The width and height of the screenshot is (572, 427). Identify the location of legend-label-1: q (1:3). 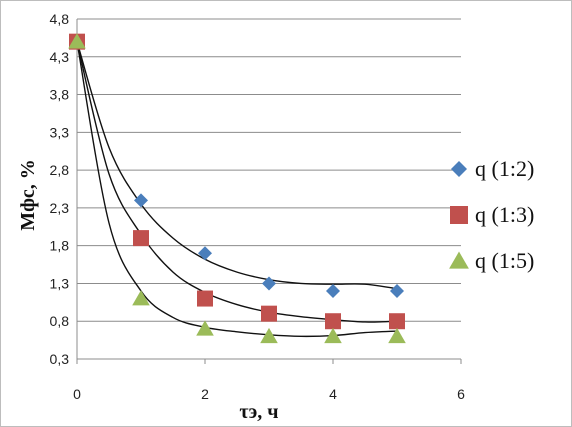
(504, 214).